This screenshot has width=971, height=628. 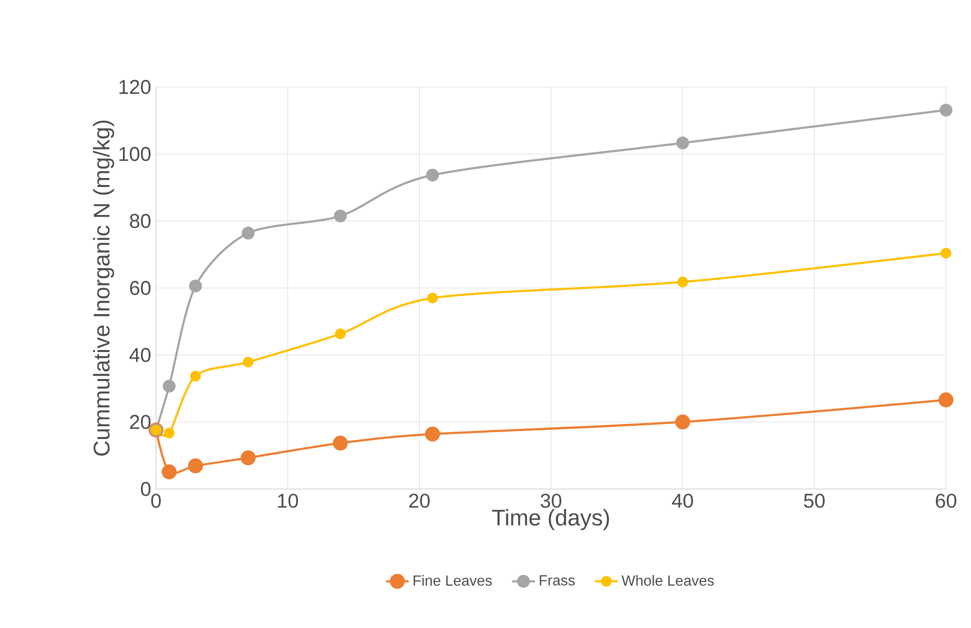 What do you see at coordinates (551, 501) in the screenshot?
I see `x-tick-label: 30` at bounding box center [551, 501].